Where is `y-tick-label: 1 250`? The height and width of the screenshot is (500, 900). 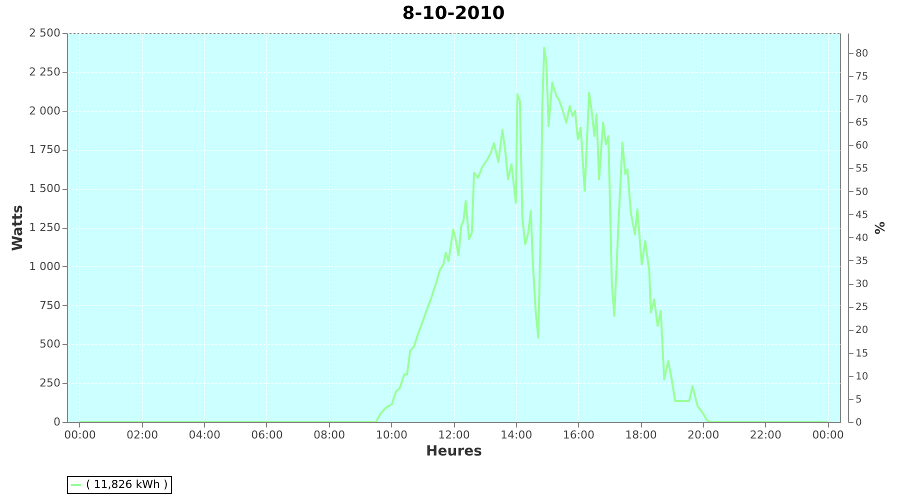 y-tick-label: 1 250 is located at coordinates (44, 227).